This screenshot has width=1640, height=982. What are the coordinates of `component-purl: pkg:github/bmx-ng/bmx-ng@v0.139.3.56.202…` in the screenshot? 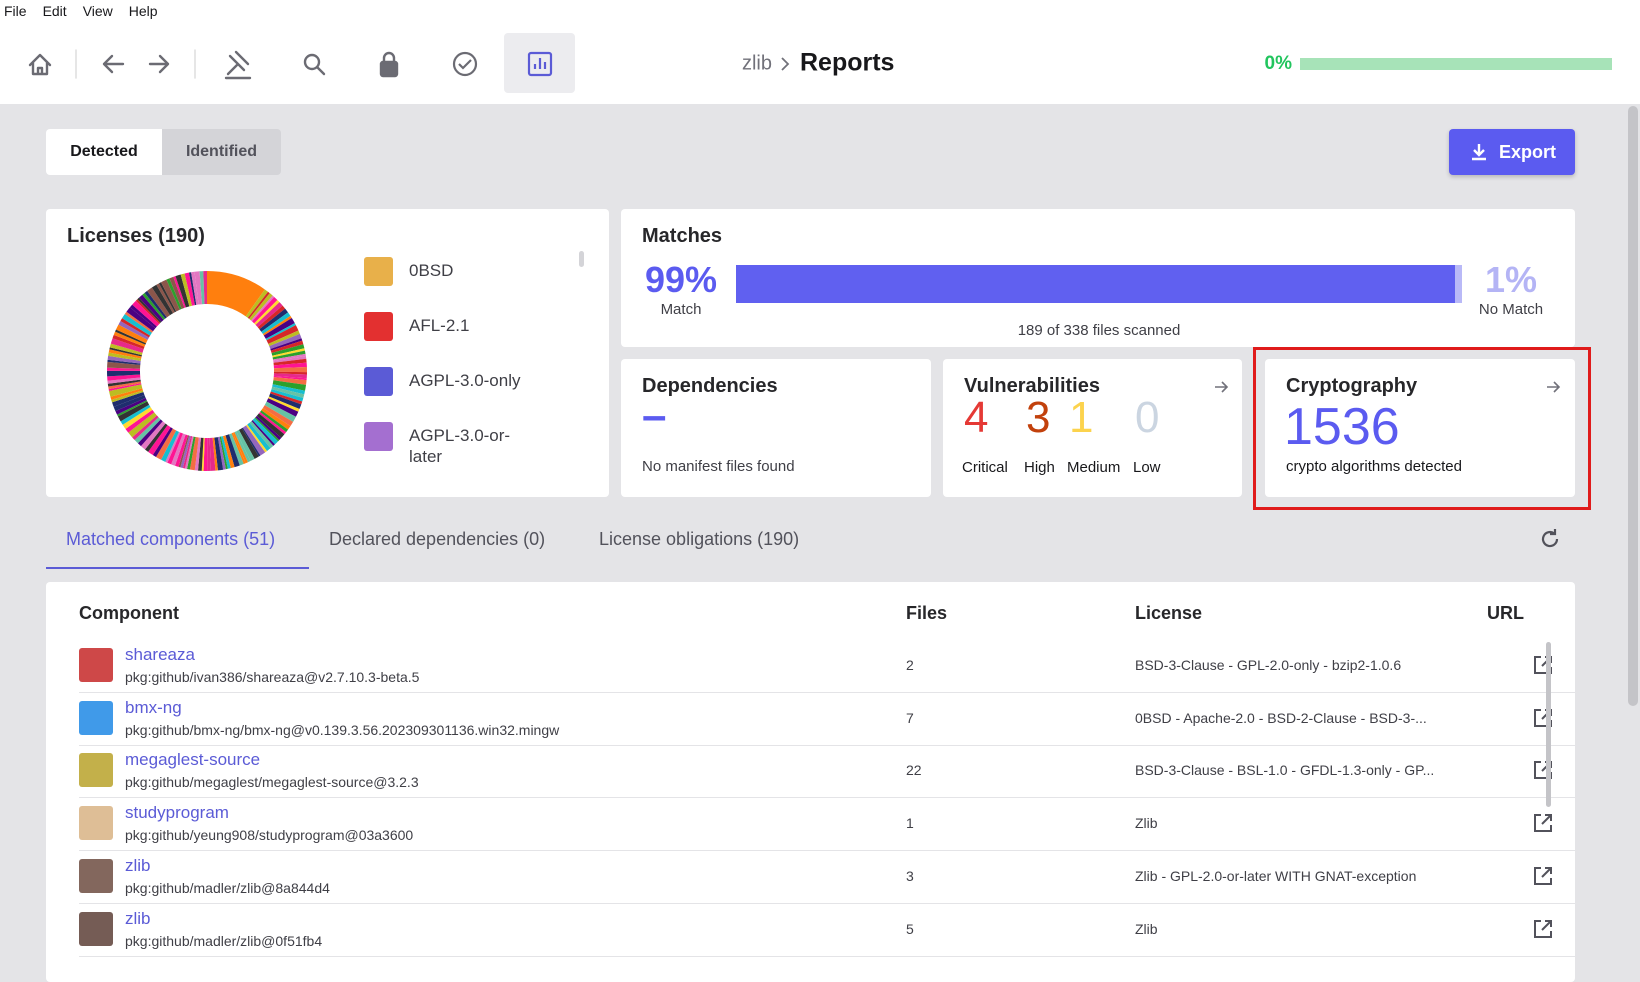 It's located at (342, 729).